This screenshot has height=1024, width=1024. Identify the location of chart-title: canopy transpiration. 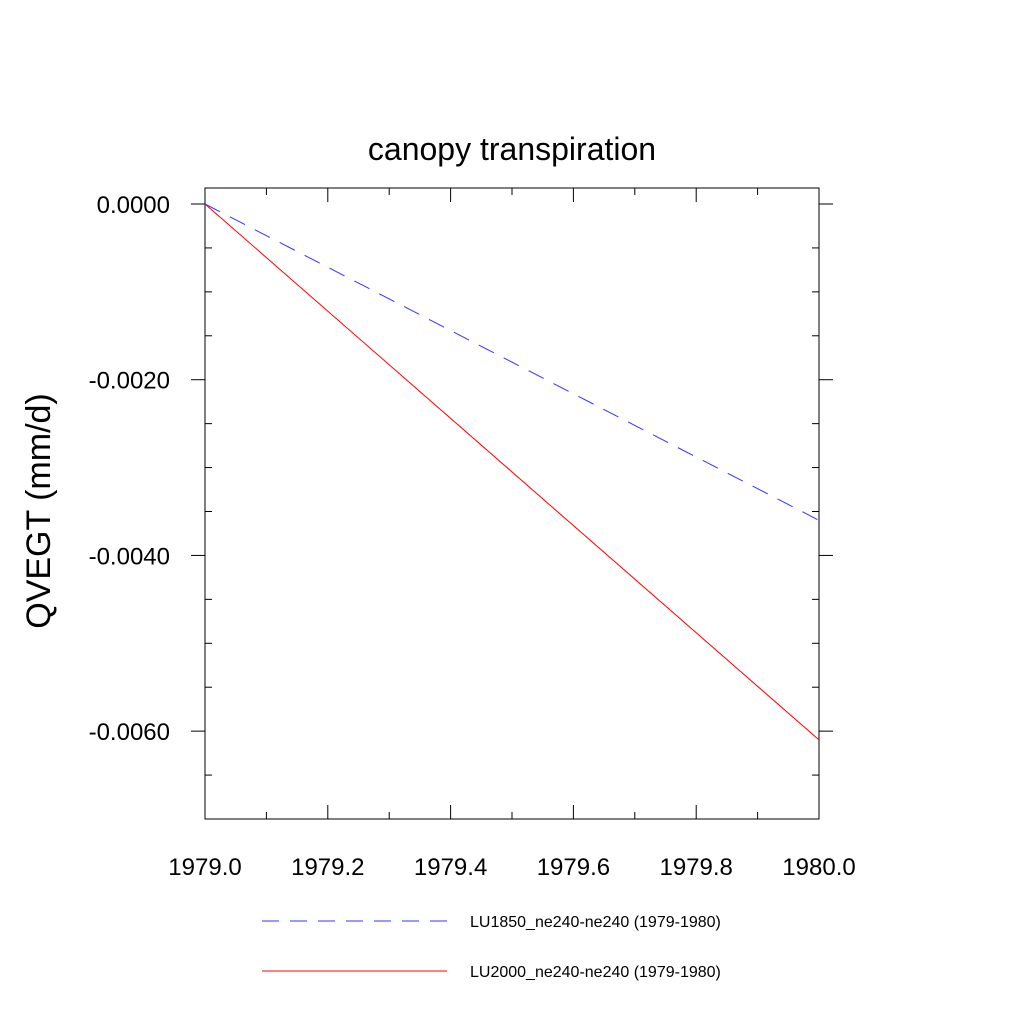
(512, 149).